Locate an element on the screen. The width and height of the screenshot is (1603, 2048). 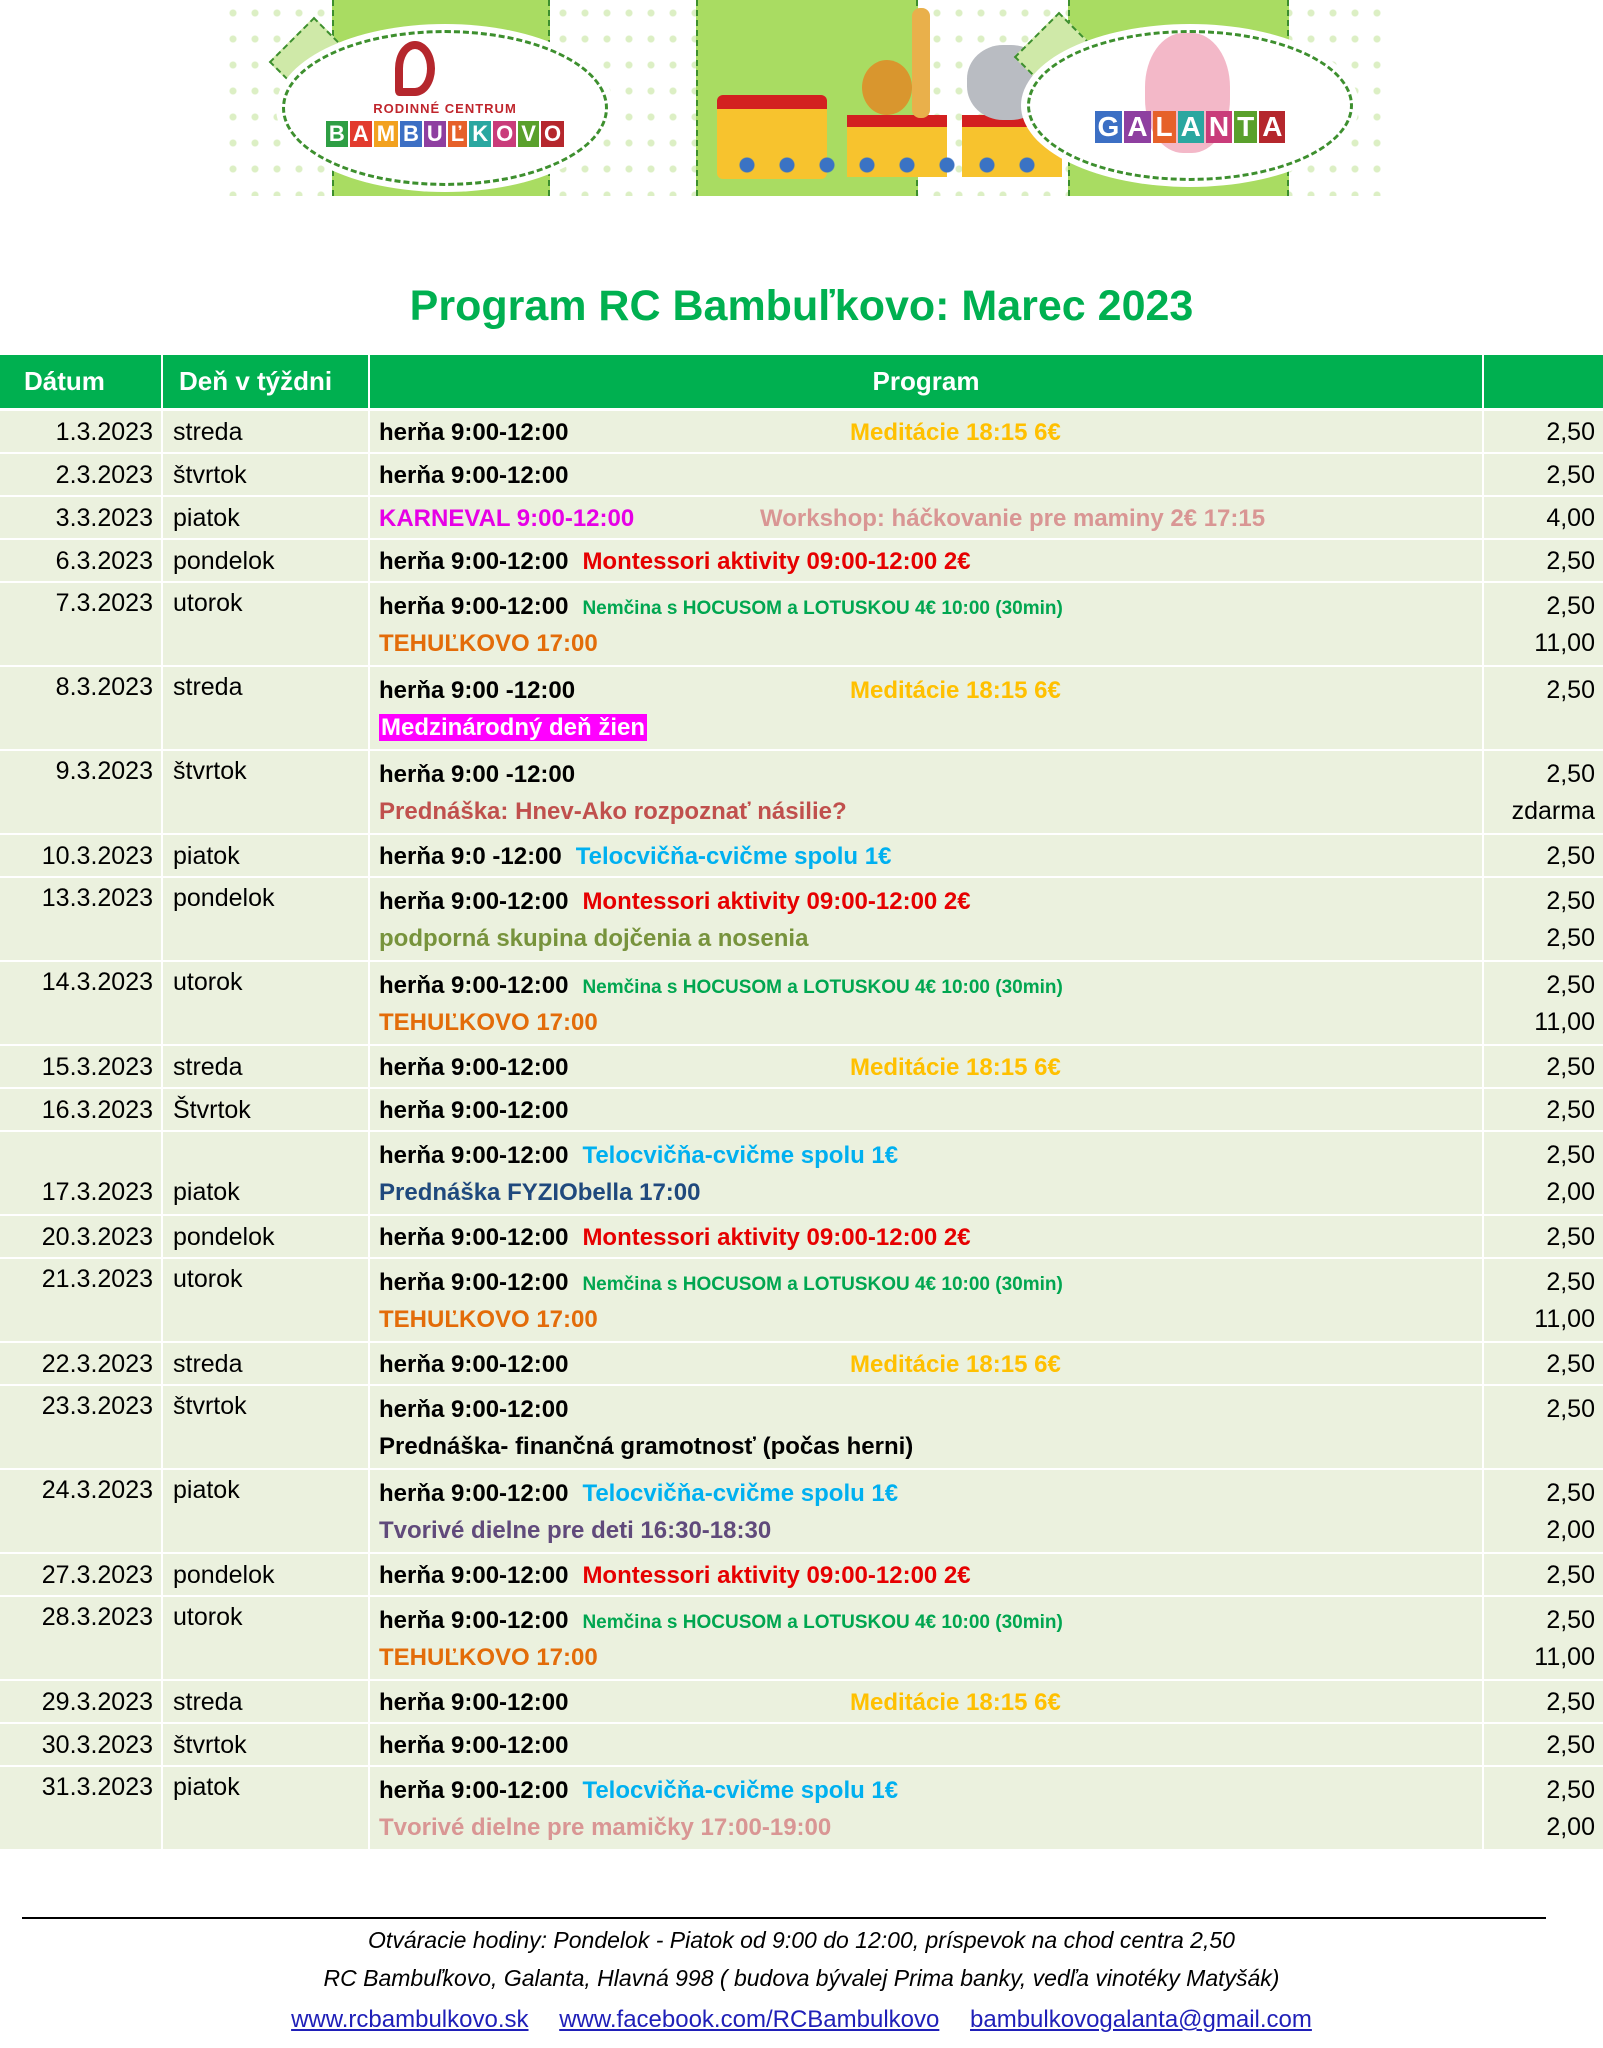
program-item: Meditácie 18:15 6€ is located at coordinates (955, 1067).